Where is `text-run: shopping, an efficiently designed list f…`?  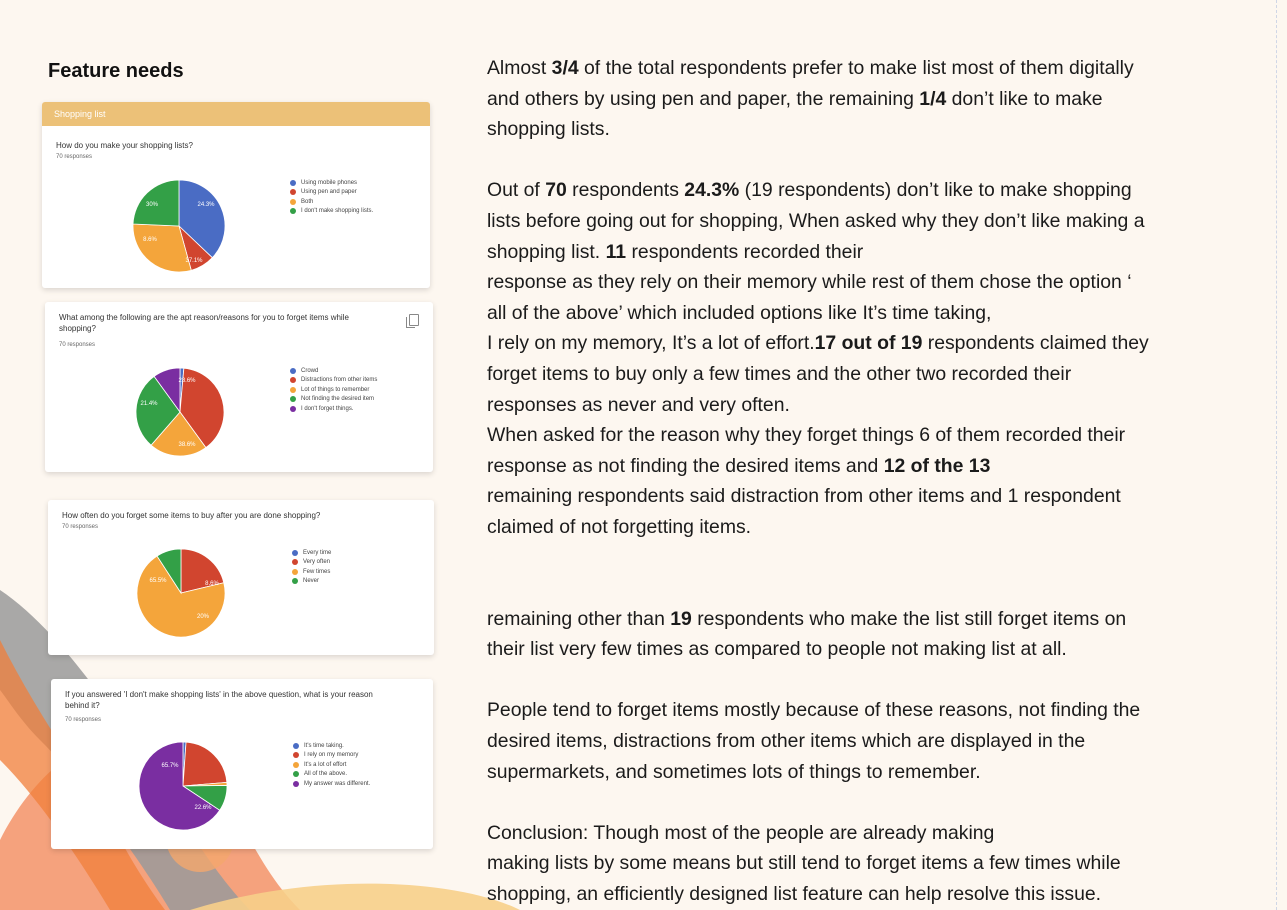
text-run: shopping, an efficiently designed list f… is located at coordinates (794, 894).